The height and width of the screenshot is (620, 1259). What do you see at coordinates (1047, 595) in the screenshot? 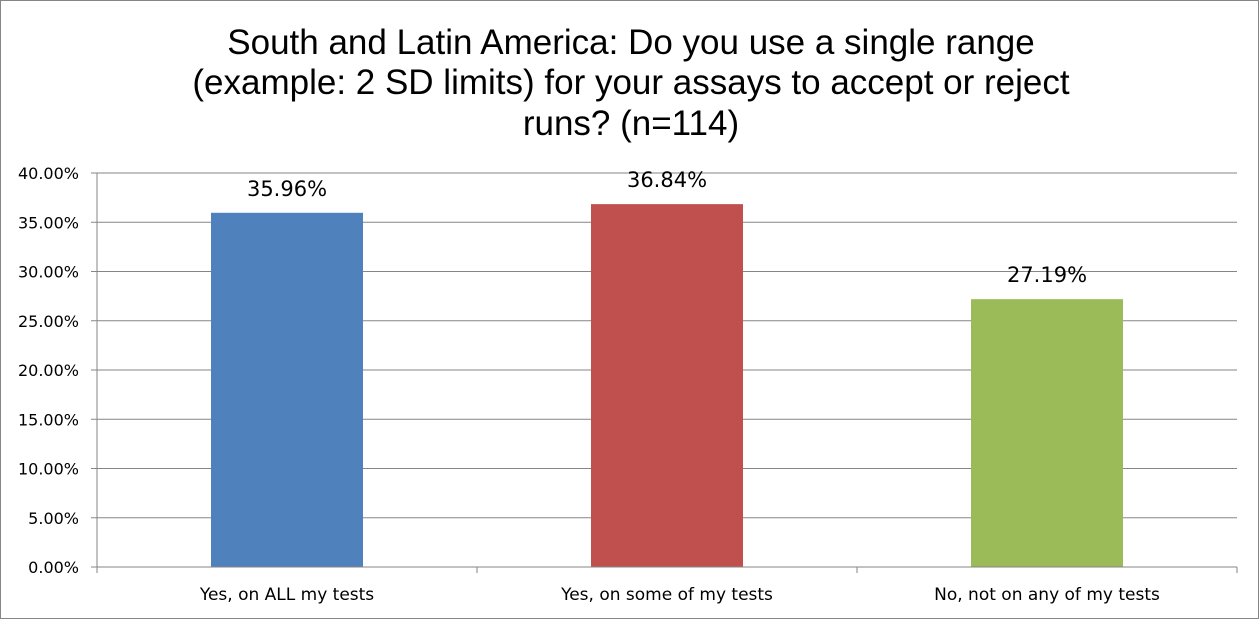
I see `category-label: No, not on any of my tests` at bounding box center [1047, 595].